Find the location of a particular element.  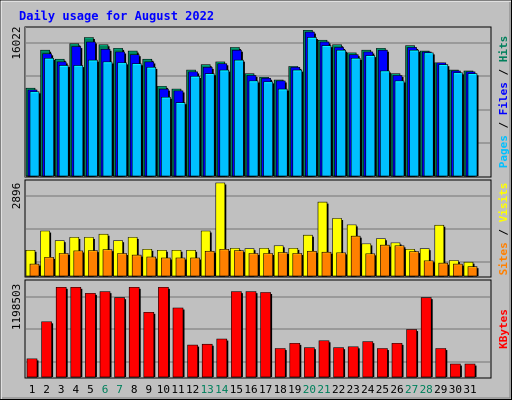

bar-kbytes-day-7-body is located at coordinates (119, 337).